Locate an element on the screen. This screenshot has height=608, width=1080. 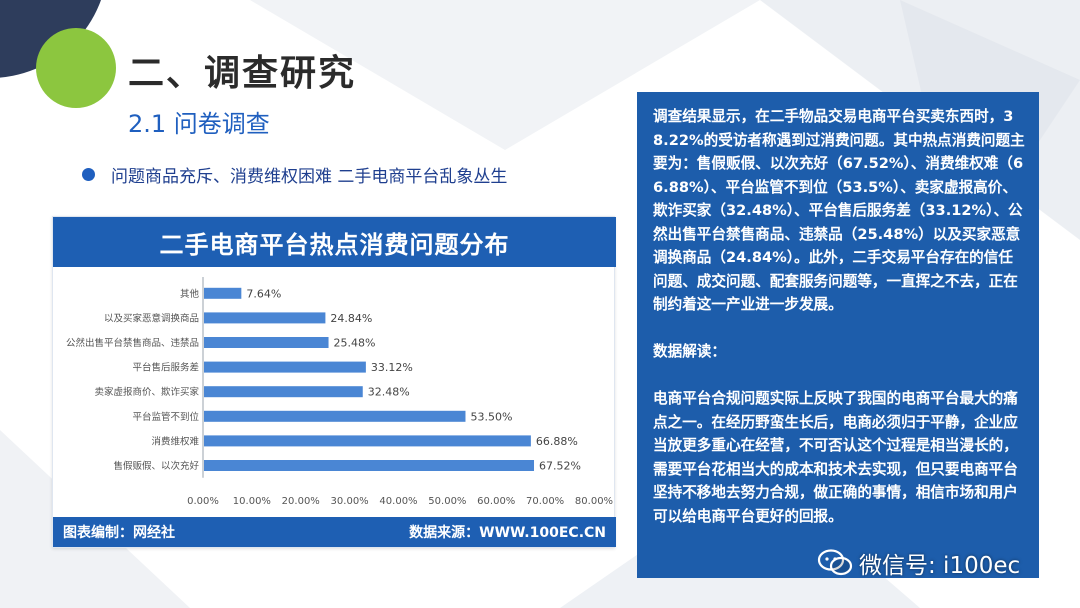
bullet-row: 问题商品充斥、消费维权困难 二手电商平台乱象丛生 is located at coordinates (294, 174).